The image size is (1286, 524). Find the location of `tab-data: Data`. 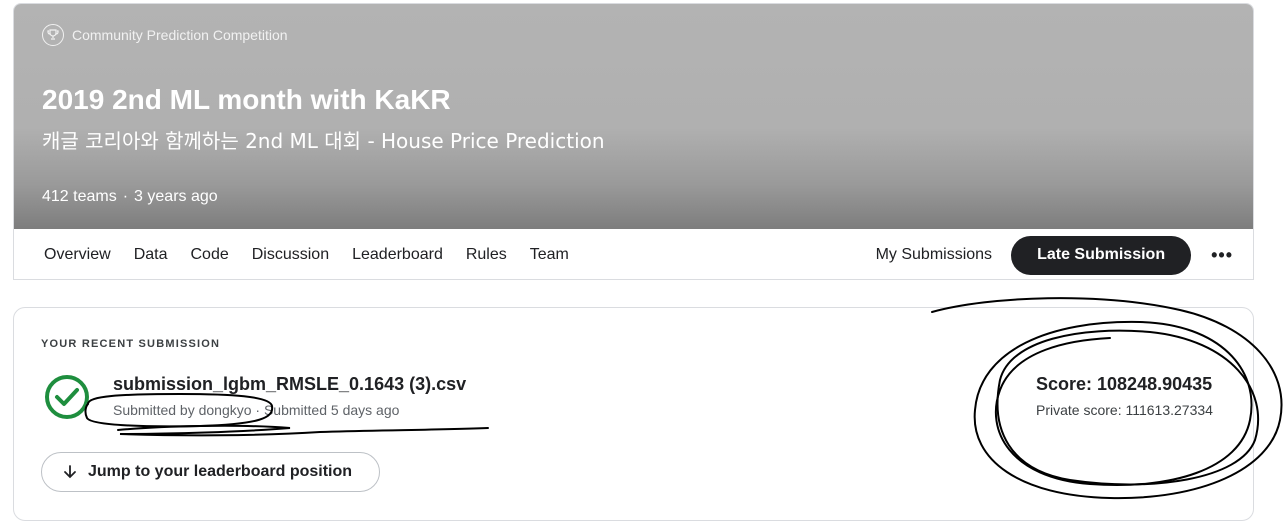

tab-data: Data is located at coordinates (150, 254).